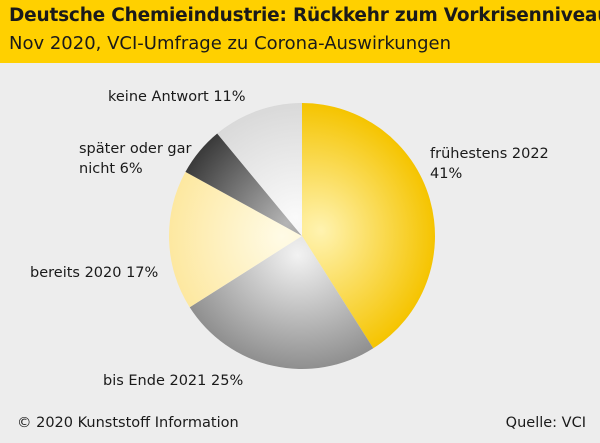  What do you see at coordinates (135, 159) in the screenshot?
I see `label-spaeter-oder-gar-nicht: später oder gar nicht 6%` at bounding box center [135, 159].